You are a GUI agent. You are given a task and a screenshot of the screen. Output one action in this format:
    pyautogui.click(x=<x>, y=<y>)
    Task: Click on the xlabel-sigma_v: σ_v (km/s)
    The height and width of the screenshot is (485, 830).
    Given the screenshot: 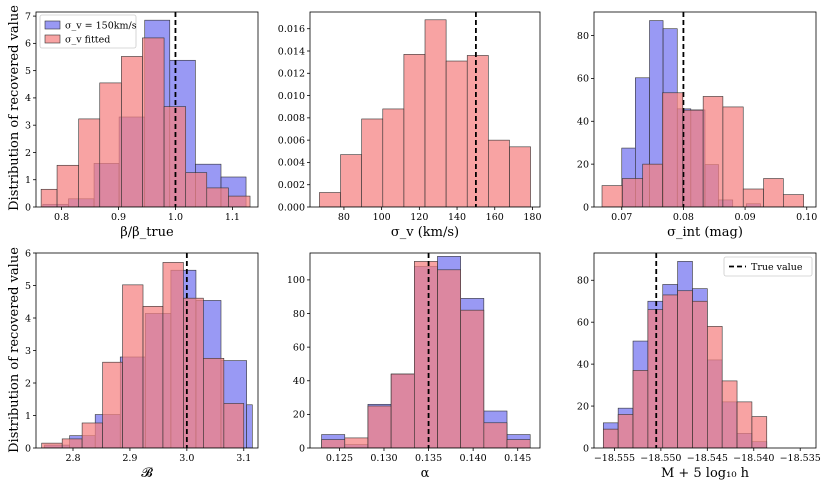 What is the action you would take?
    pyautogui.click(x=425, y=232)
    